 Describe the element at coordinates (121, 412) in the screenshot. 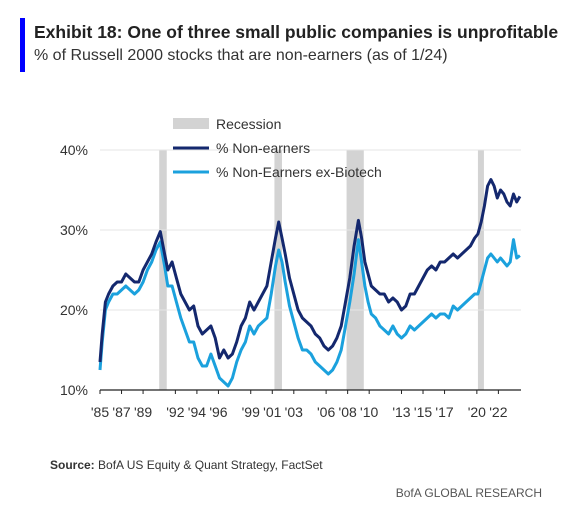

I see `x-tick-label: '87` at that location.